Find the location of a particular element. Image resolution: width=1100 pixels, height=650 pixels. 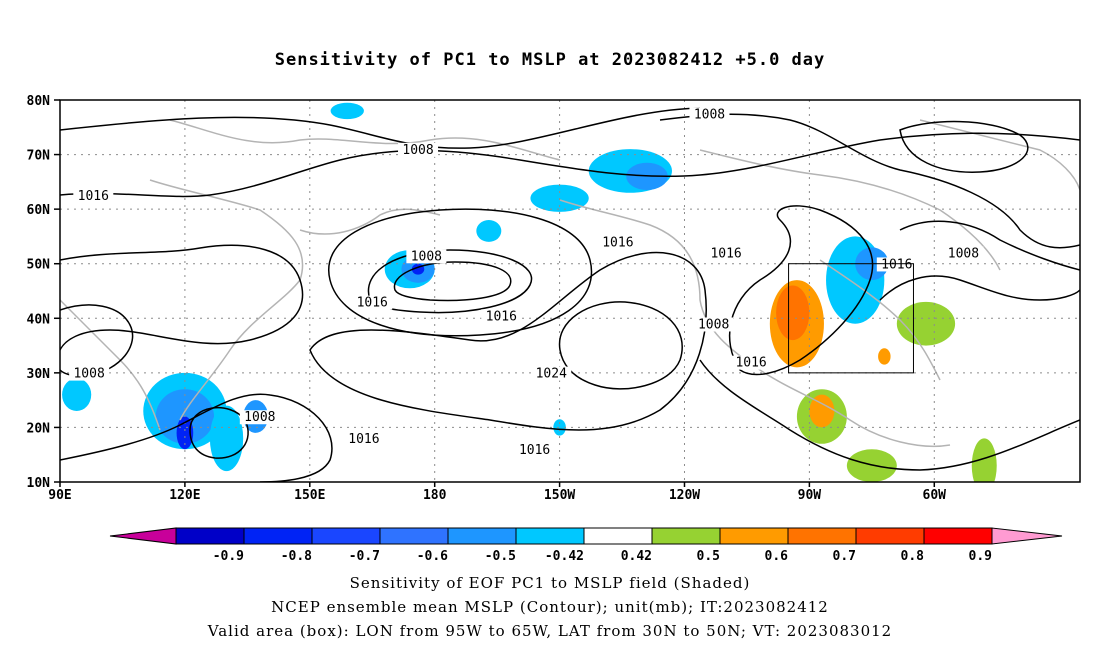

colorbar-label: -0.42 is located at coordinates (564, 556).